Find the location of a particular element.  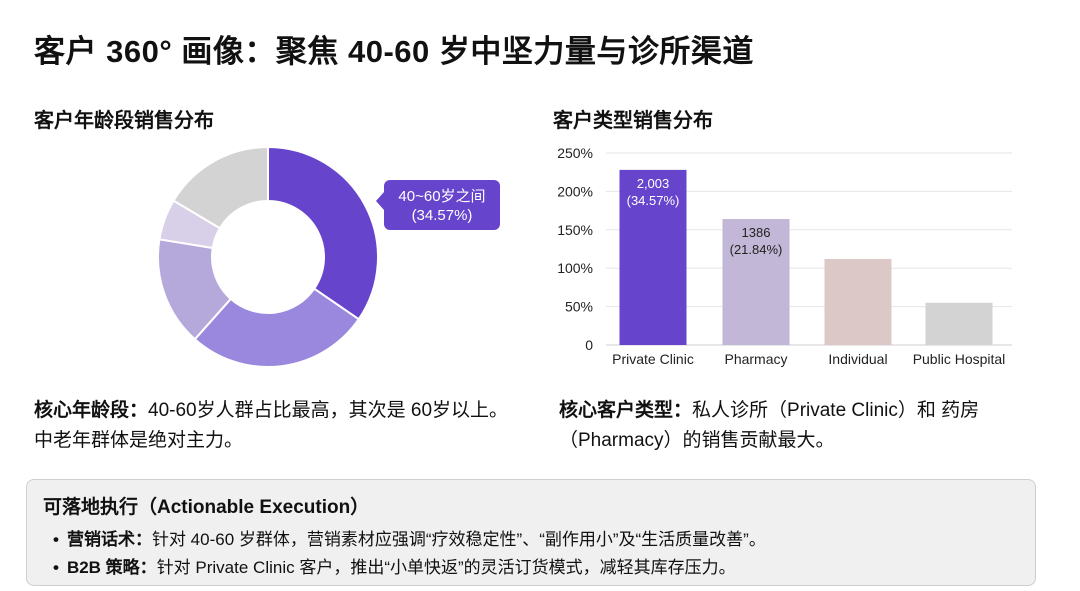

y-tick-label: 0 is located at coordinates (589, 345).